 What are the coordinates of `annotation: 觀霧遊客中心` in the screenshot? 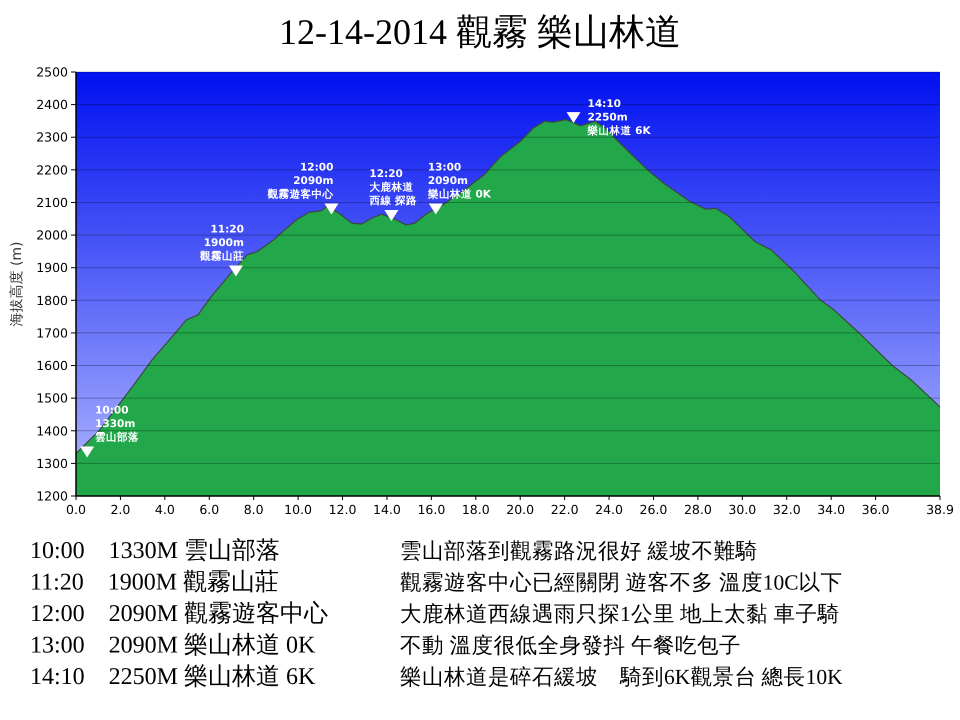 It's located at (300, 193).